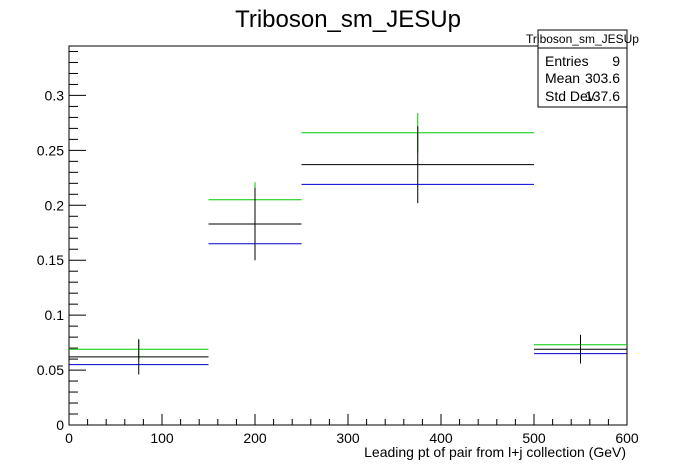 The height and width of the screenshot is (472, 696). Describe the element at coordinates (50, 370) in the screenshot. I see `y-tick-label: 0.05` at that location.